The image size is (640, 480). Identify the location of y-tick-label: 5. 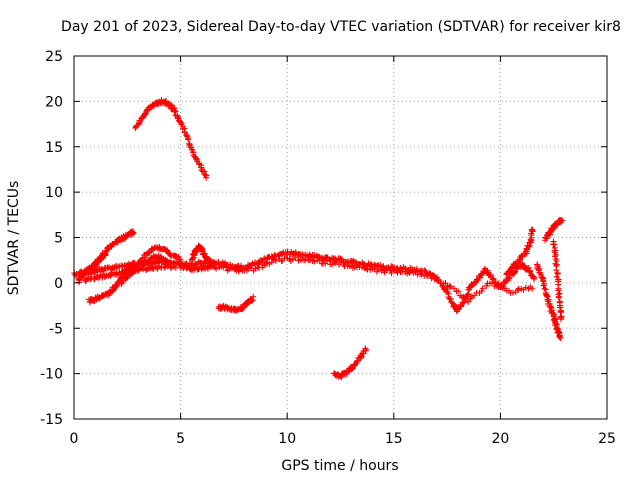
(58, 239).